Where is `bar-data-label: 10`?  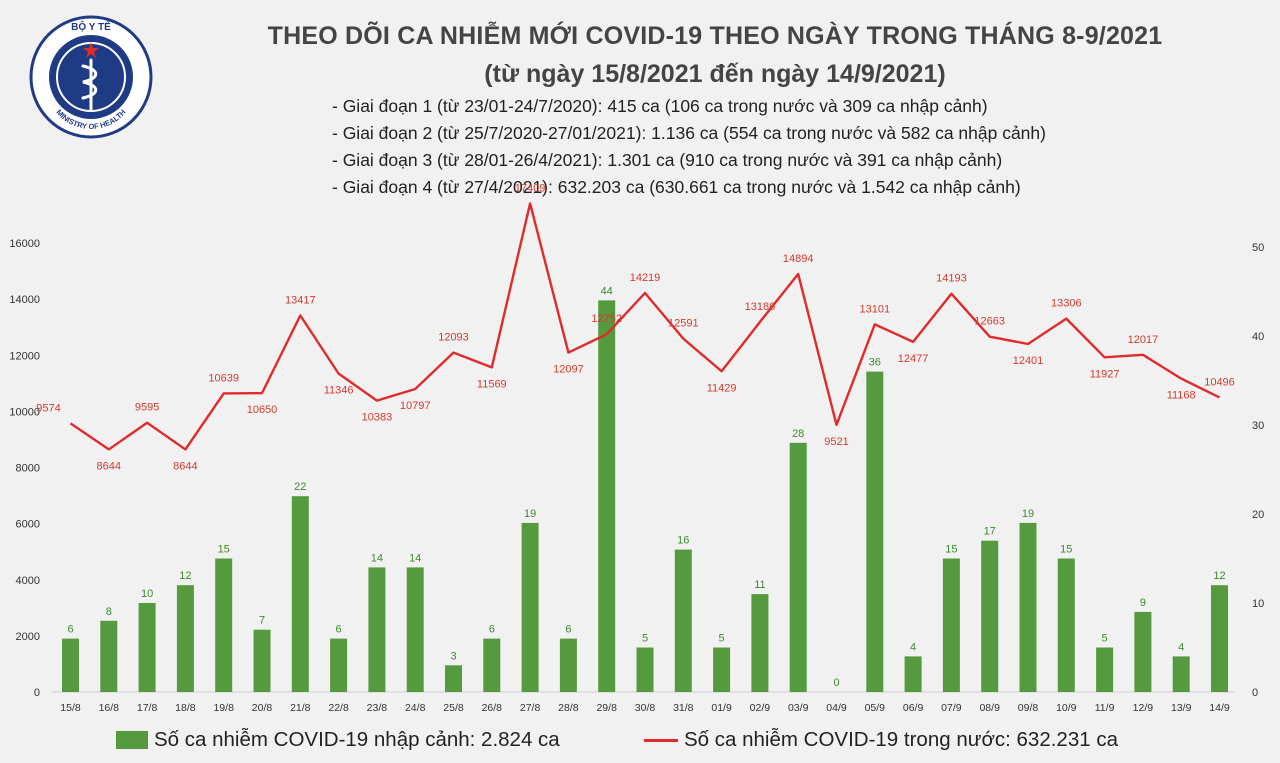 bar-data-label: 10 is located at coordinates (147, 594).